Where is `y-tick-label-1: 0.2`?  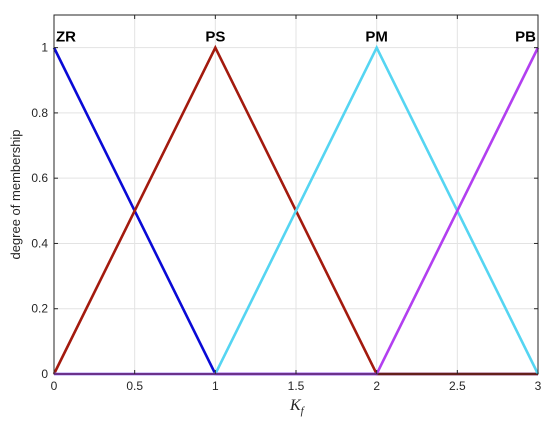
y-tick-label-1: 0.2 is located at coordinates (39, 309).